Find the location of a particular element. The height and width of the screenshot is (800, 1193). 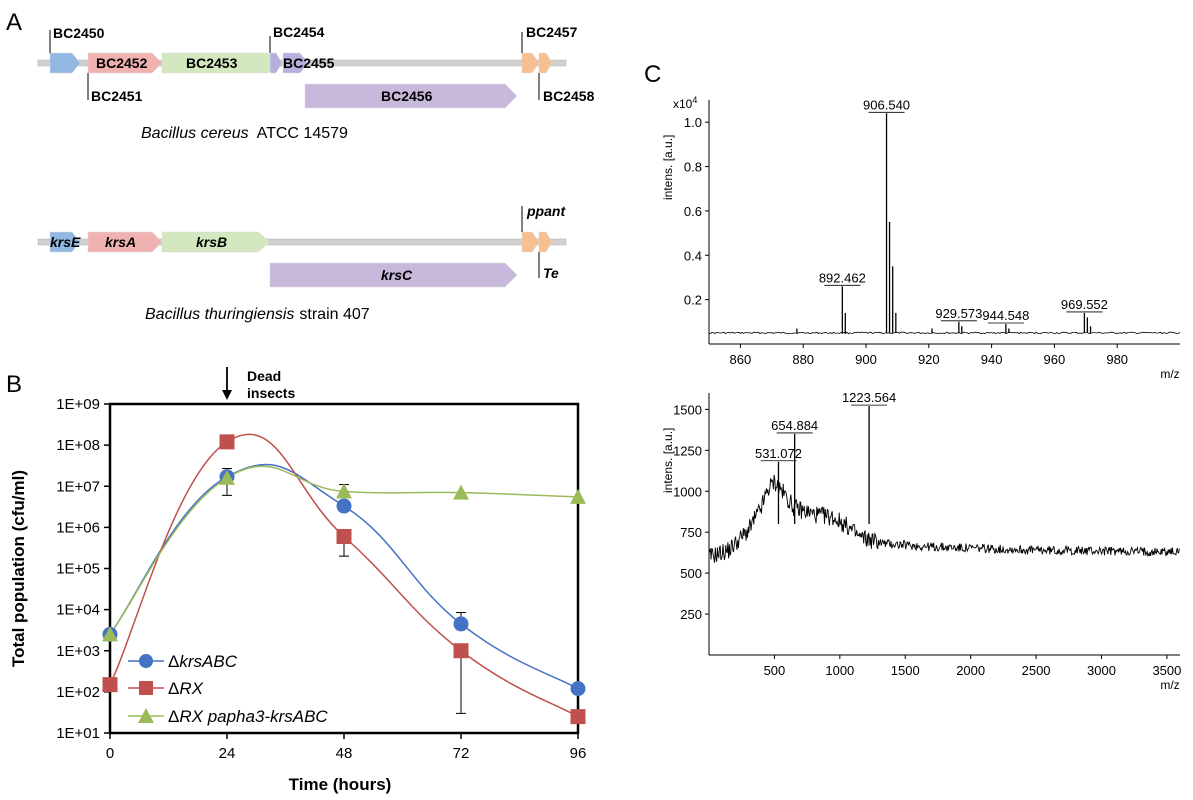

operon-1-strain: ATCC 14579 is located at coordinates (302, 133).